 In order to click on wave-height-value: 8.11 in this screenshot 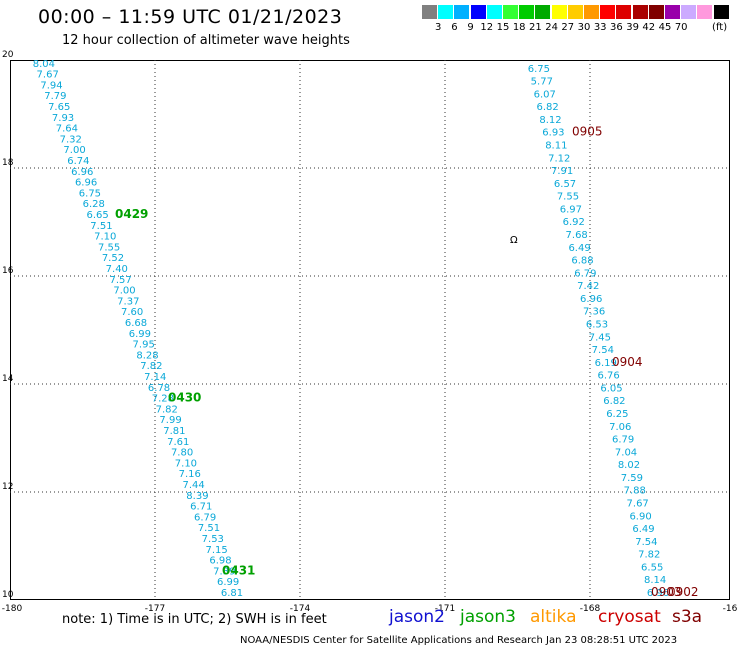, I will do `click(556, 146)`.